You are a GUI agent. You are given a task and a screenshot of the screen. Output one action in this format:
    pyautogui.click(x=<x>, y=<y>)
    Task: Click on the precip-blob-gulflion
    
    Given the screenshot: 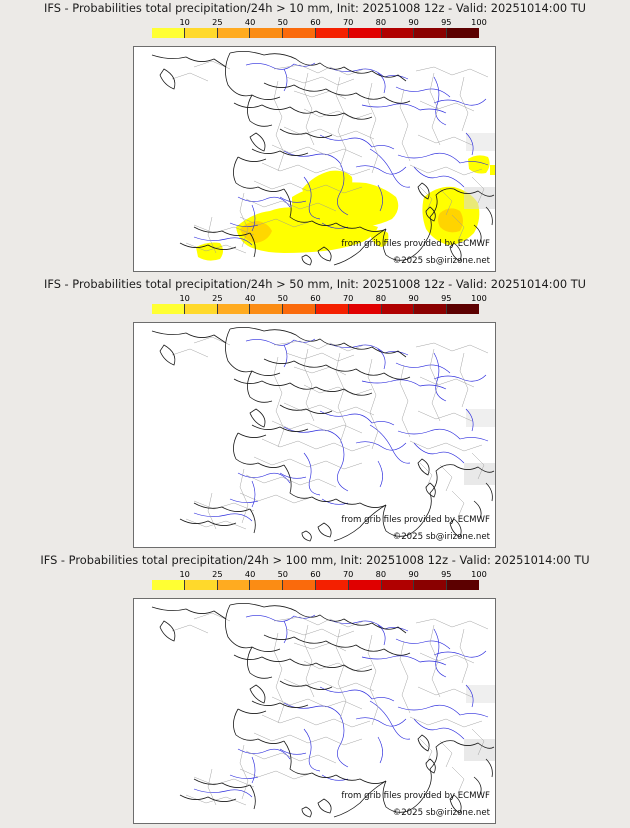 What is the action you would take?
    pyautogui.click(x=327, y=183)
    